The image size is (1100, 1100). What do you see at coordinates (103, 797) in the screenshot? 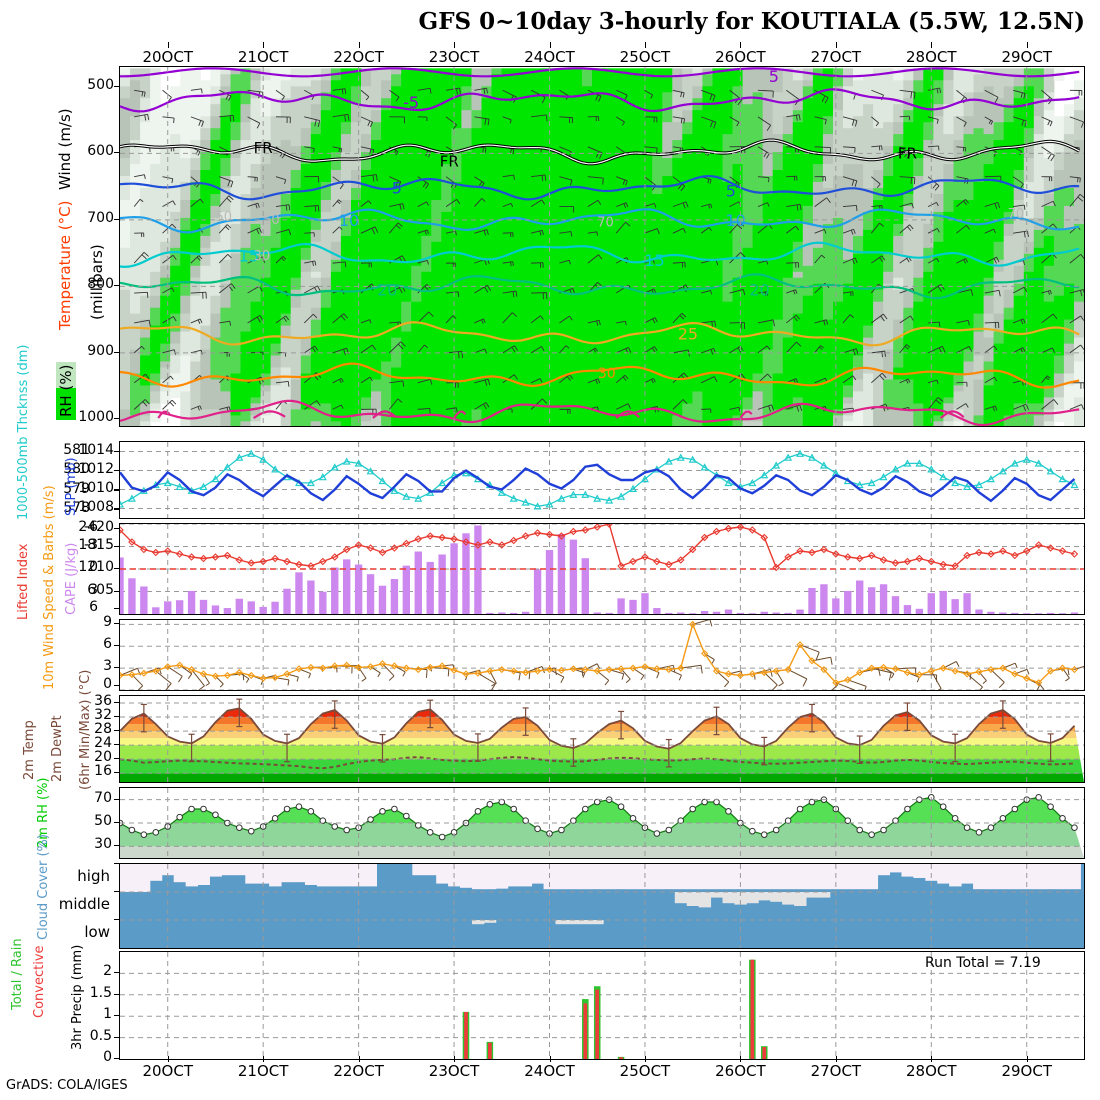
I see `y-tick: 70` at bounding box center [103, 797].